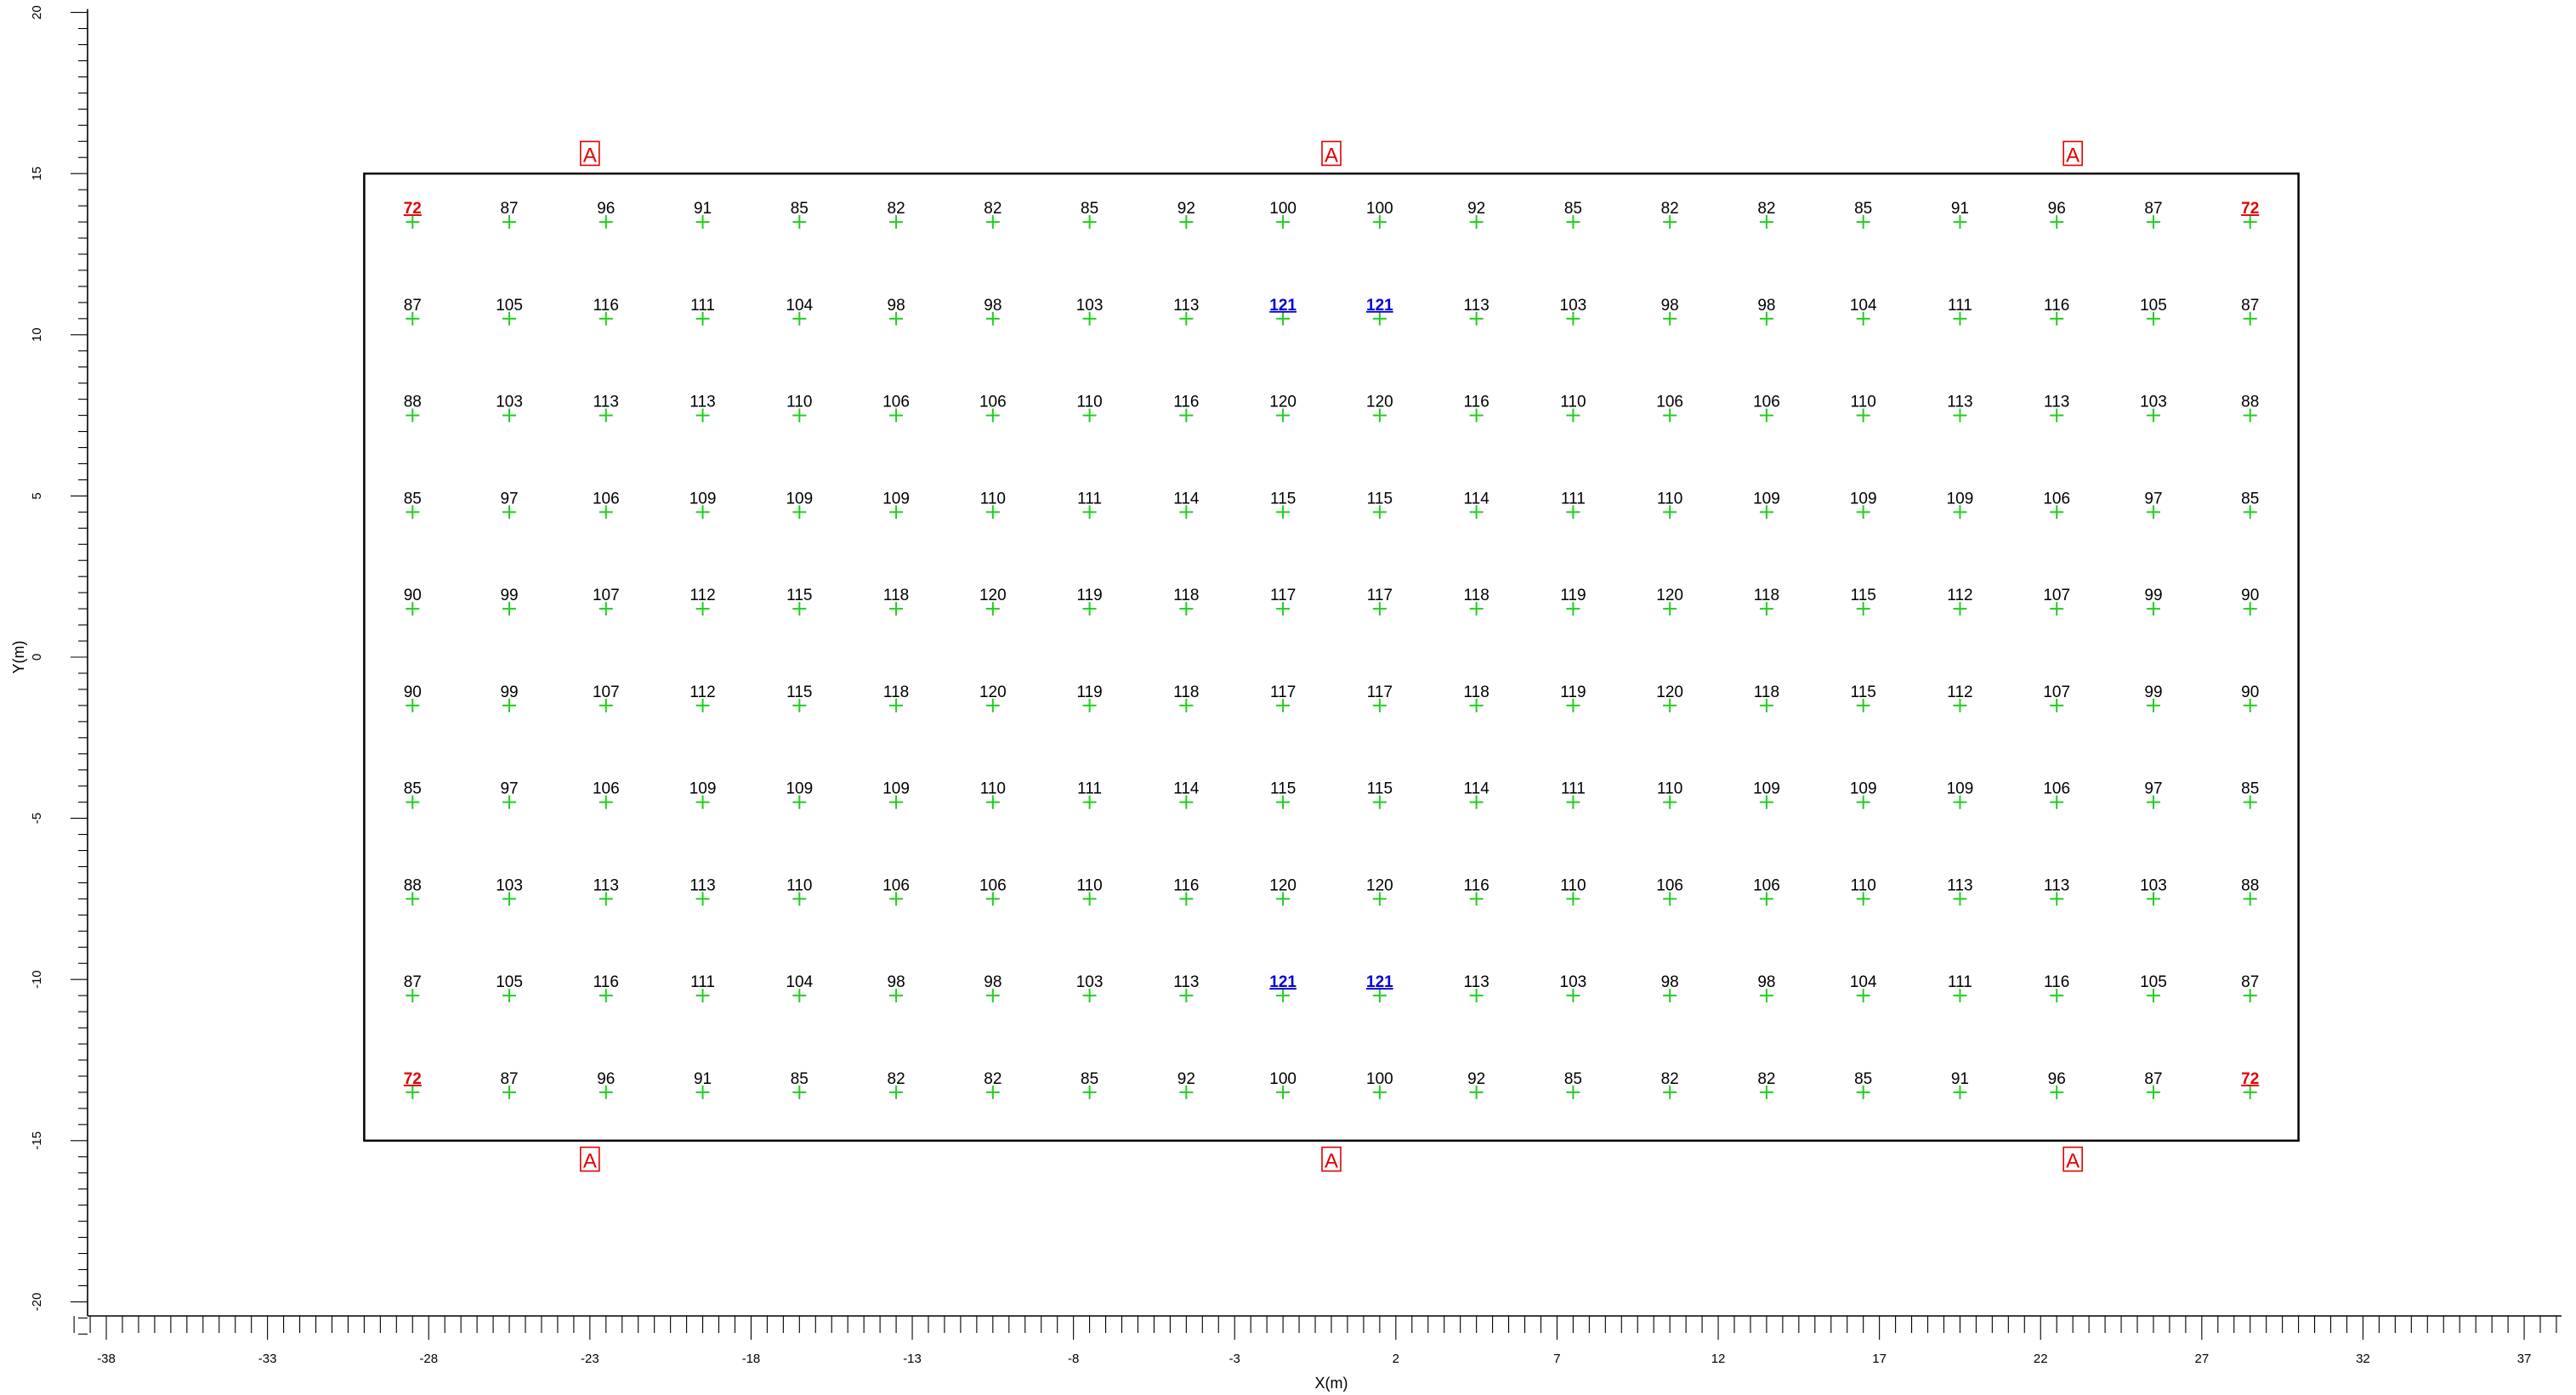 The width and height of the screenshot is (2576, 1395). I want to click on grid-point-value: 82, so click(897, 1079).